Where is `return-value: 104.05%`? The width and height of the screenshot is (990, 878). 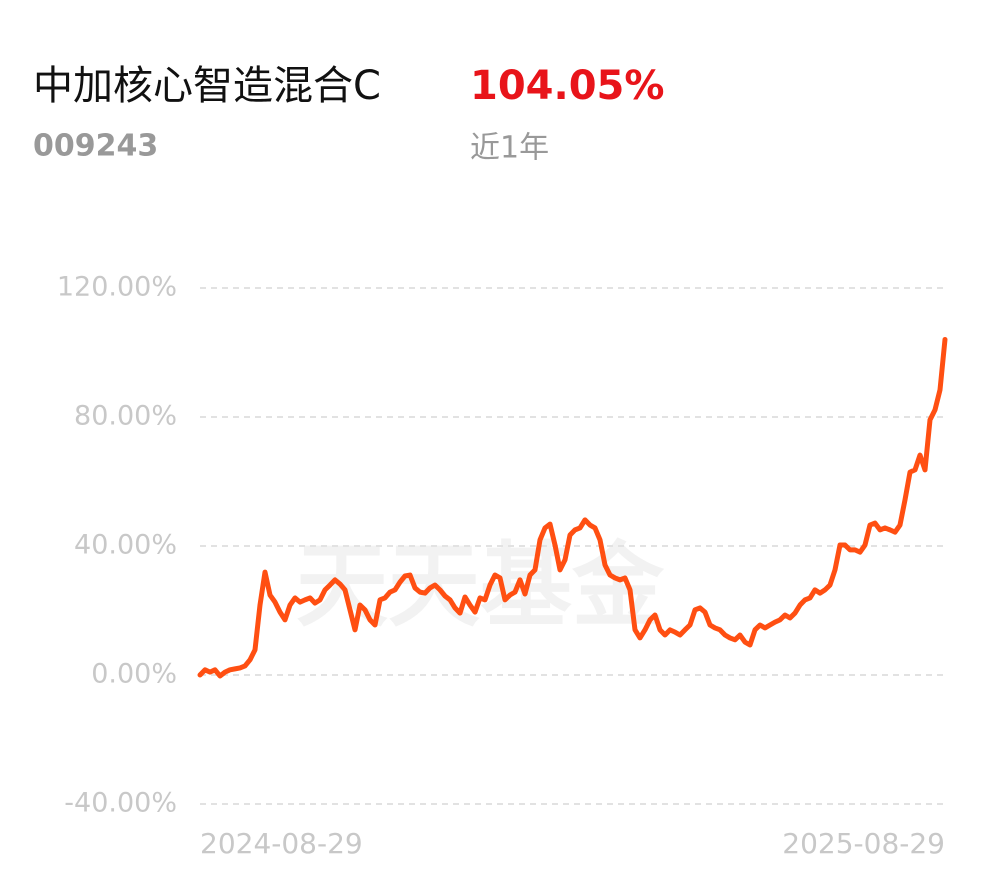
return-value: 104.05% is located at coordinates (567, 86).